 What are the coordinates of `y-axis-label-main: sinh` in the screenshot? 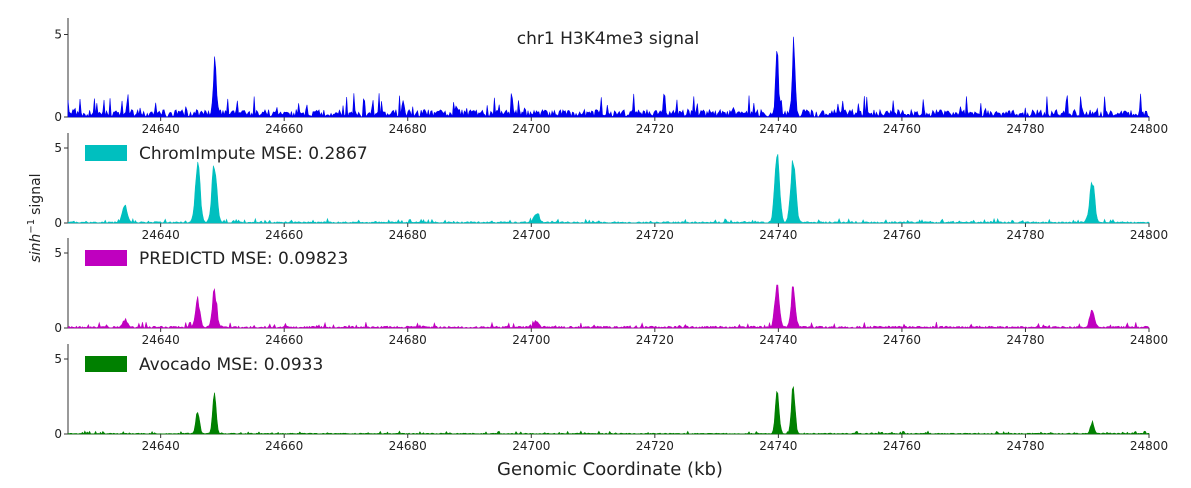 It's located at (36, 248).